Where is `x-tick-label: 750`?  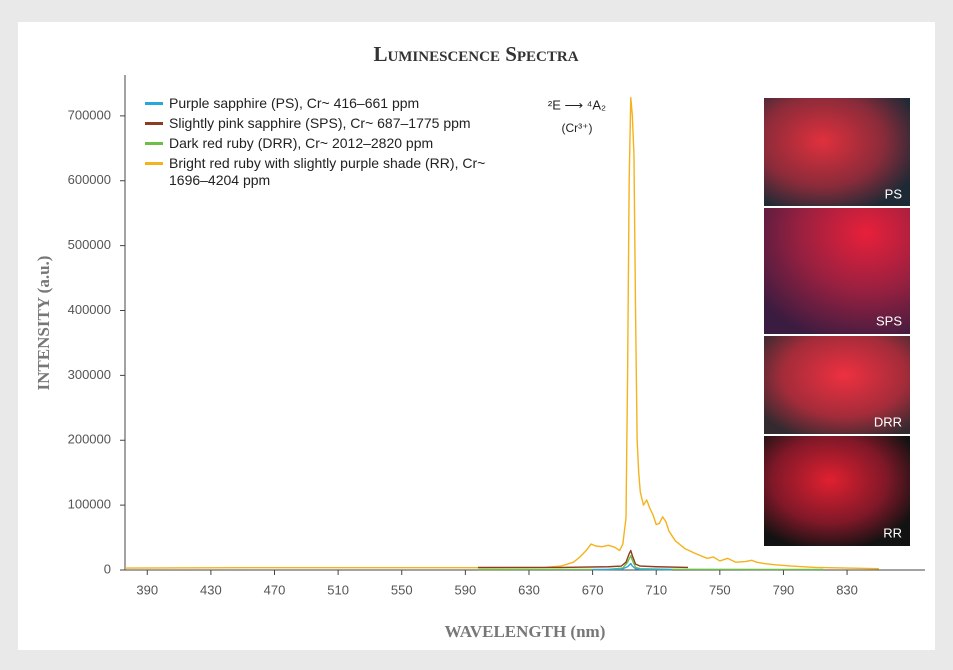
x-tick-label: 750 is located at coordinates (720, 589).